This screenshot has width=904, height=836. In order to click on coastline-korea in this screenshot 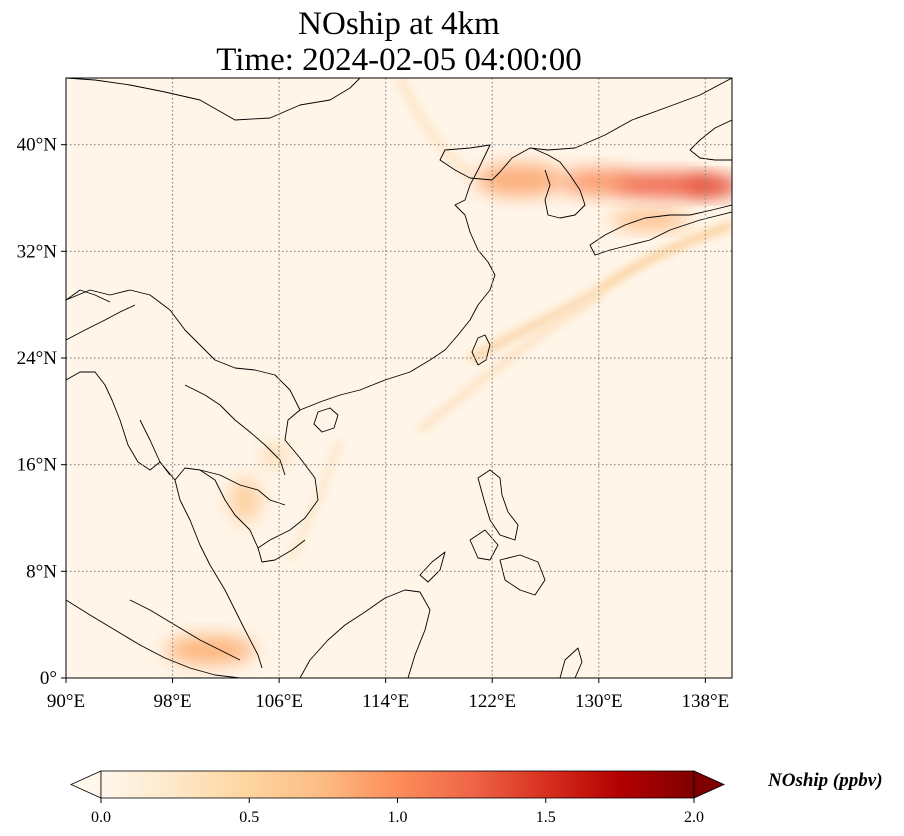, I will do `click(558, 183)`.